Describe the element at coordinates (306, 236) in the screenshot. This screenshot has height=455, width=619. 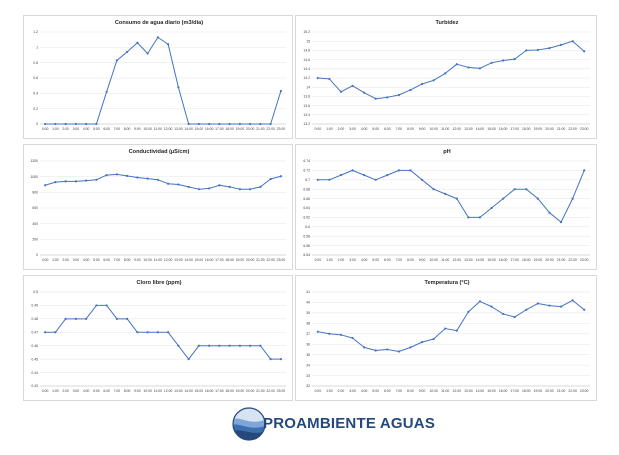
I see `y-tick-label: 6.58` at that location.